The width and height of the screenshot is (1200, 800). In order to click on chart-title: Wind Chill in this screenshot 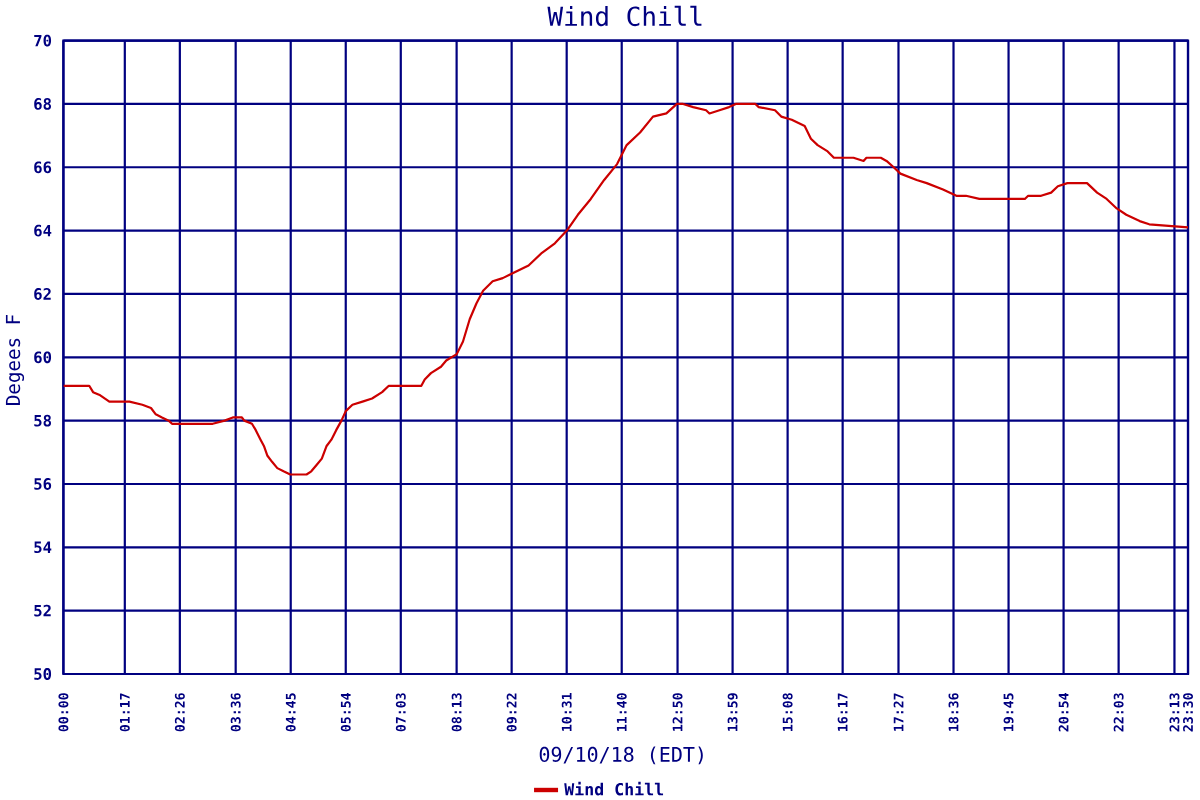, I will do `click(624, 16)`.